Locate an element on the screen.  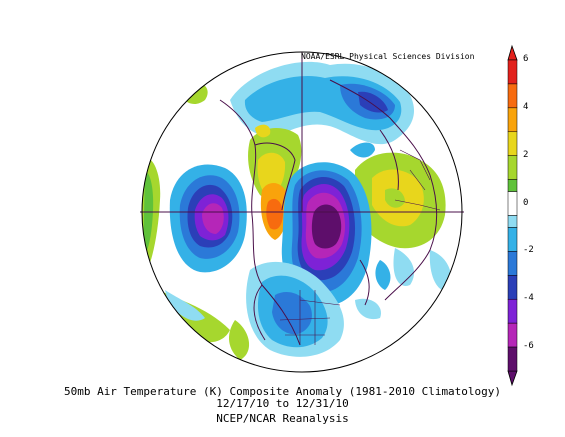
attribution: NOAA/ESRL Physical Sciences Division is located at coordinates (388, 56).